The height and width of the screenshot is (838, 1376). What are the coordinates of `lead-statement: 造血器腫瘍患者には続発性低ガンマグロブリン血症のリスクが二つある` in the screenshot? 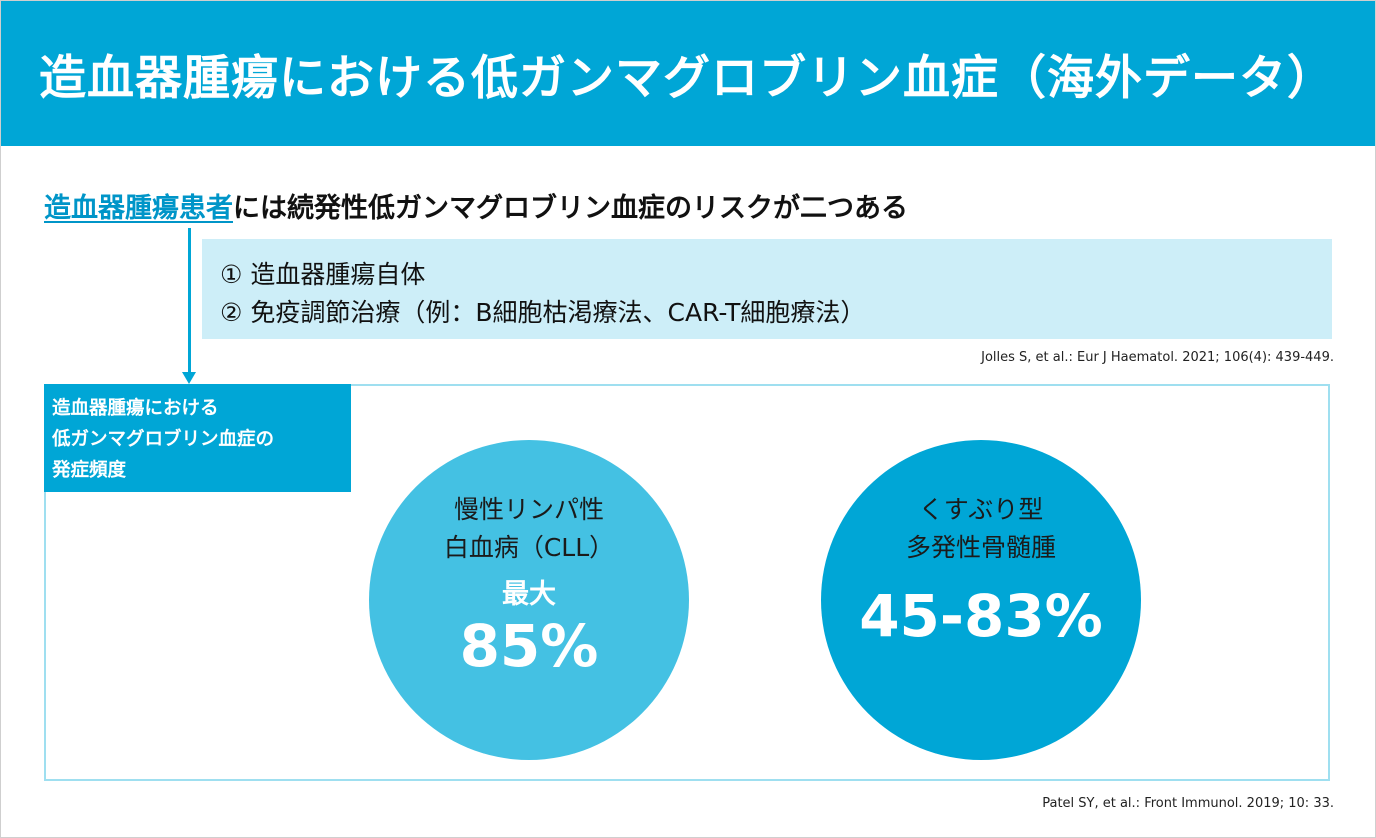 It's located at (476, 205).